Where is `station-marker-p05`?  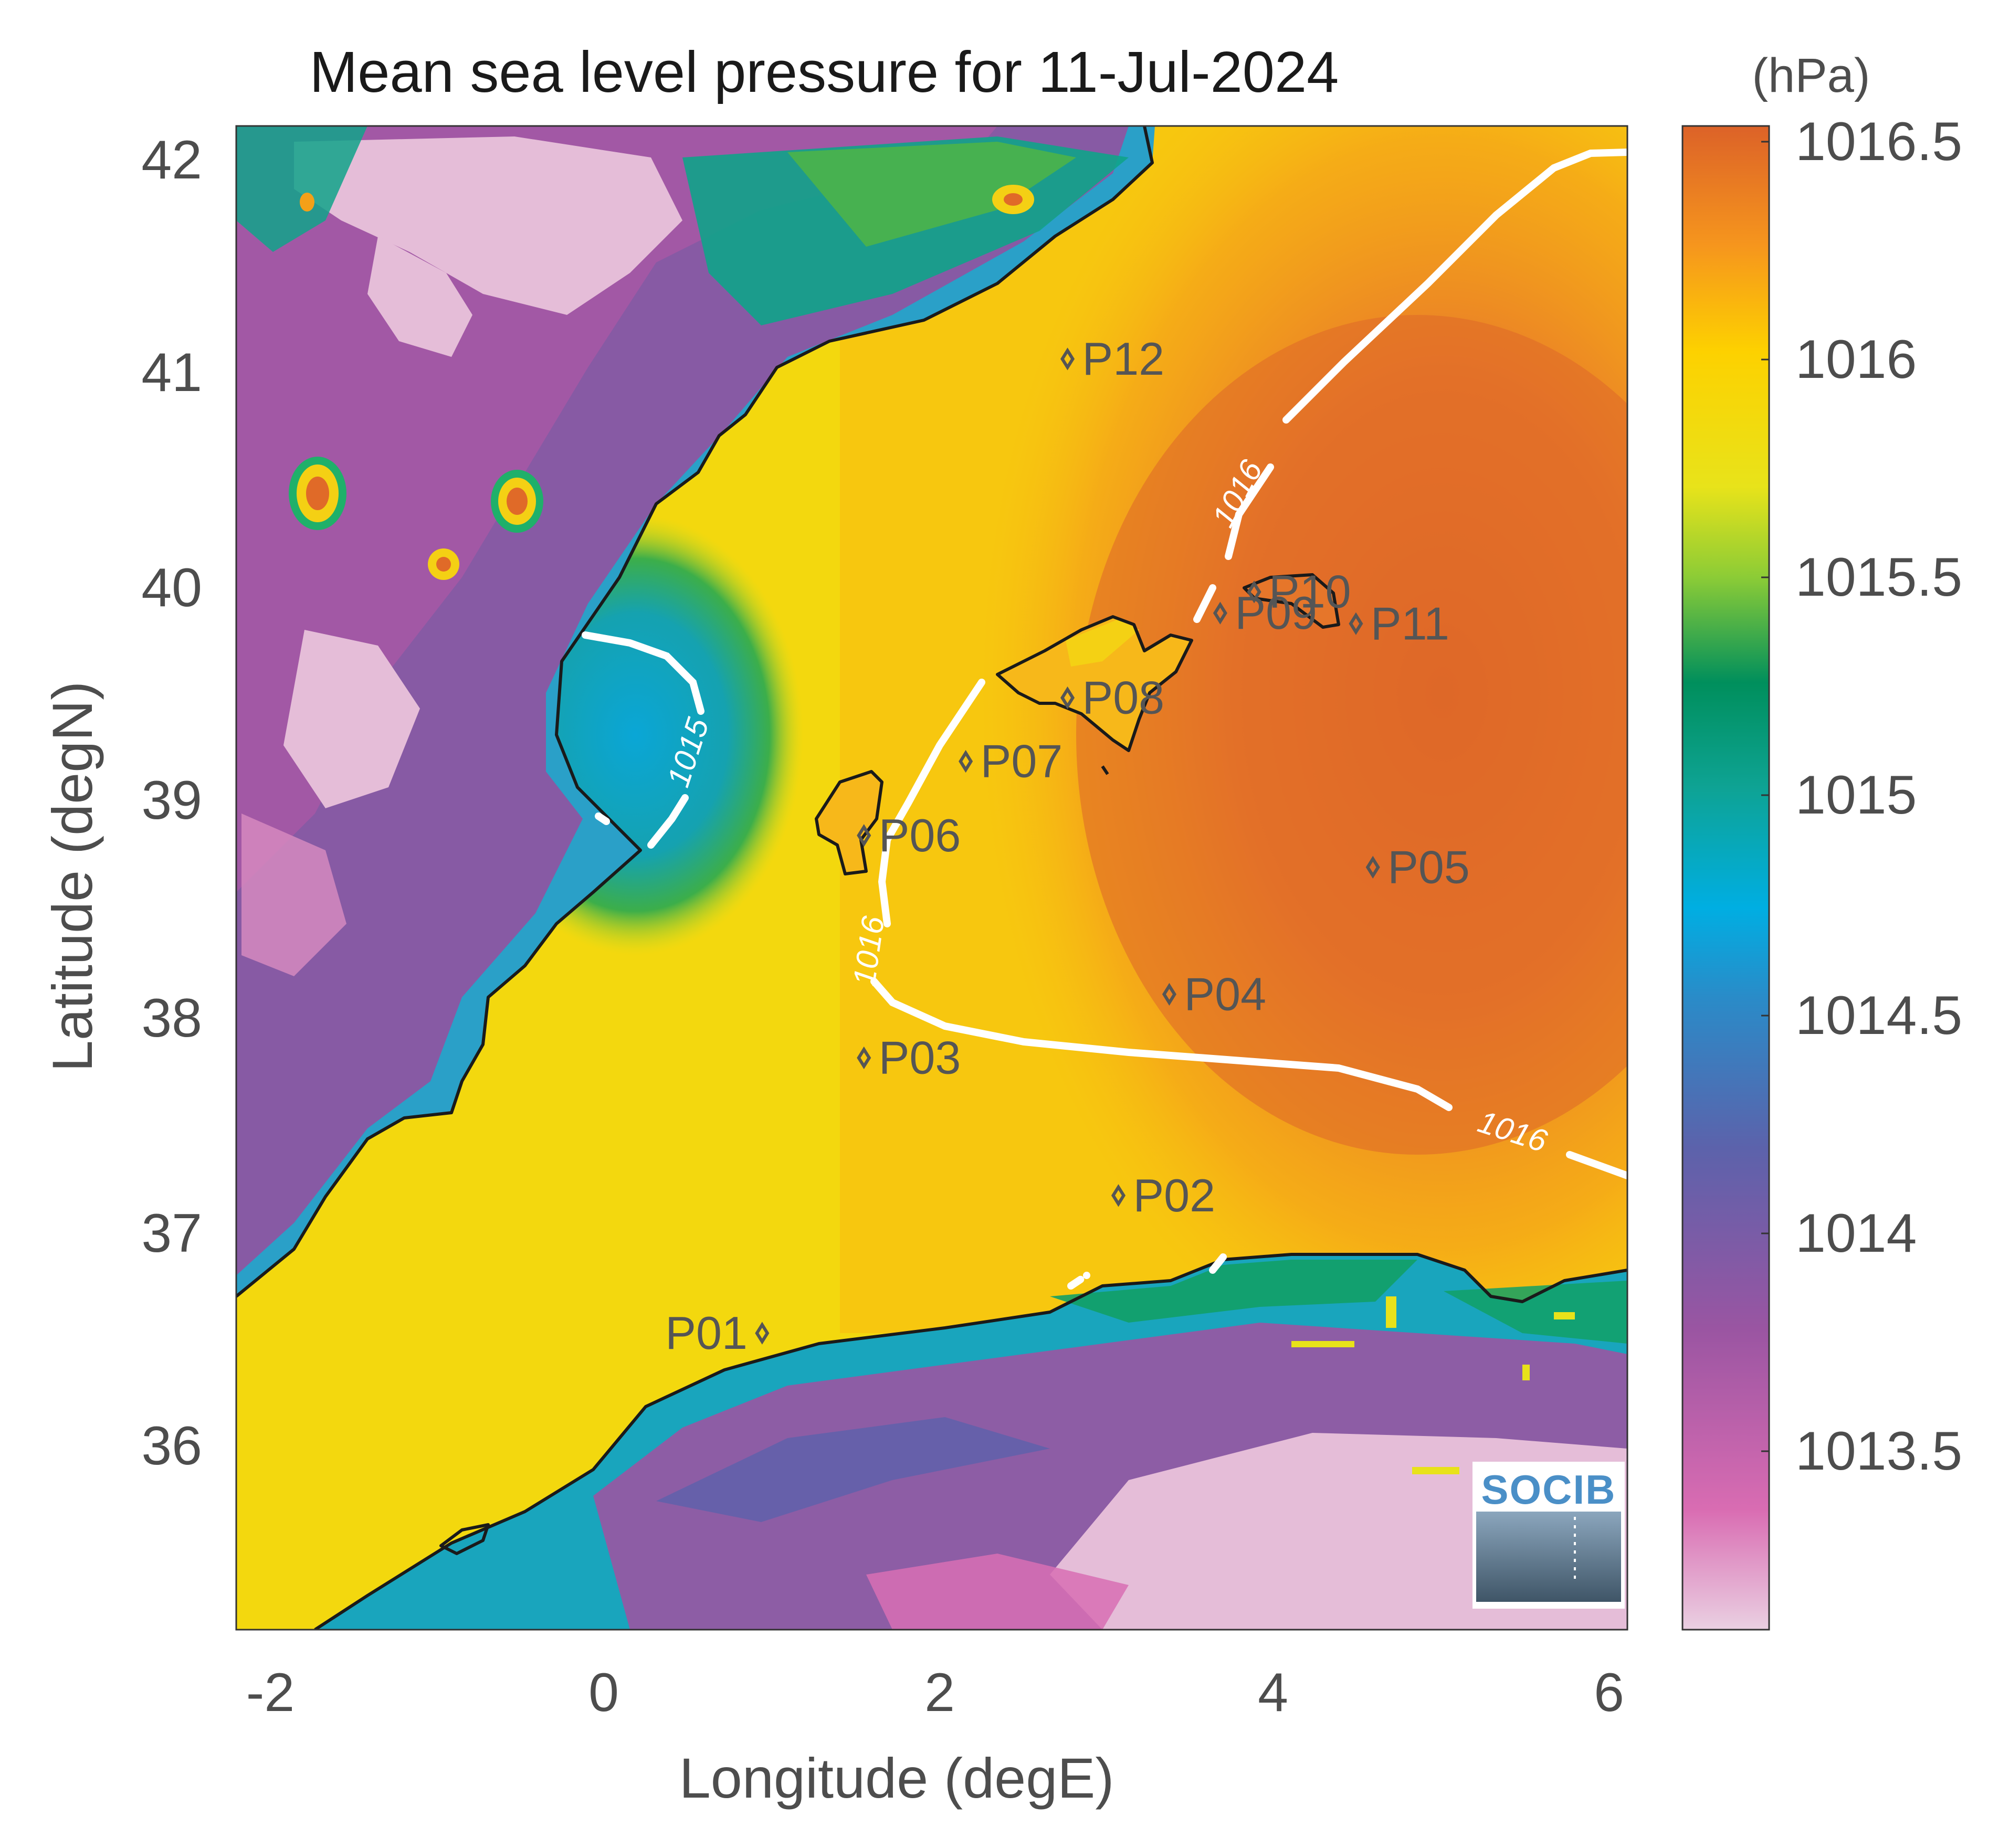
station-marker-p05 is located at coordinates (1372, 867).